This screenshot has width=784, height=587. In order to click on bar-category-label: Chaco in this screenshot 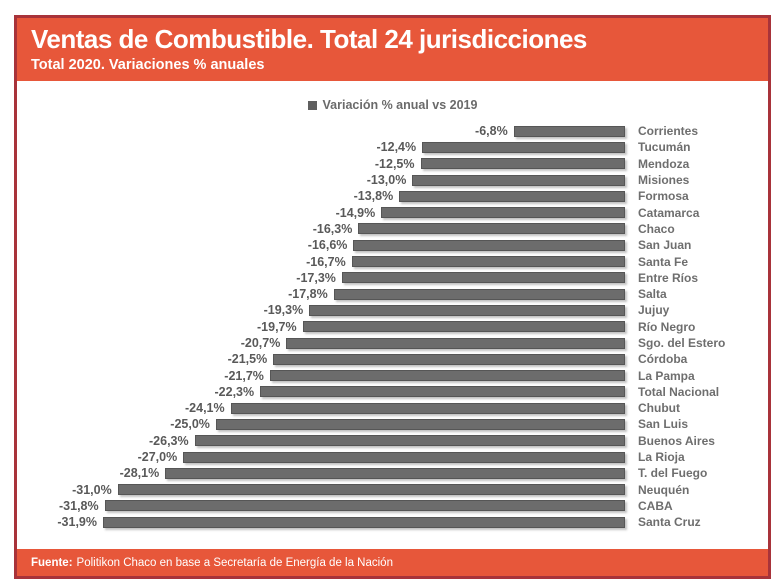, I will do `click(656, 228)`.